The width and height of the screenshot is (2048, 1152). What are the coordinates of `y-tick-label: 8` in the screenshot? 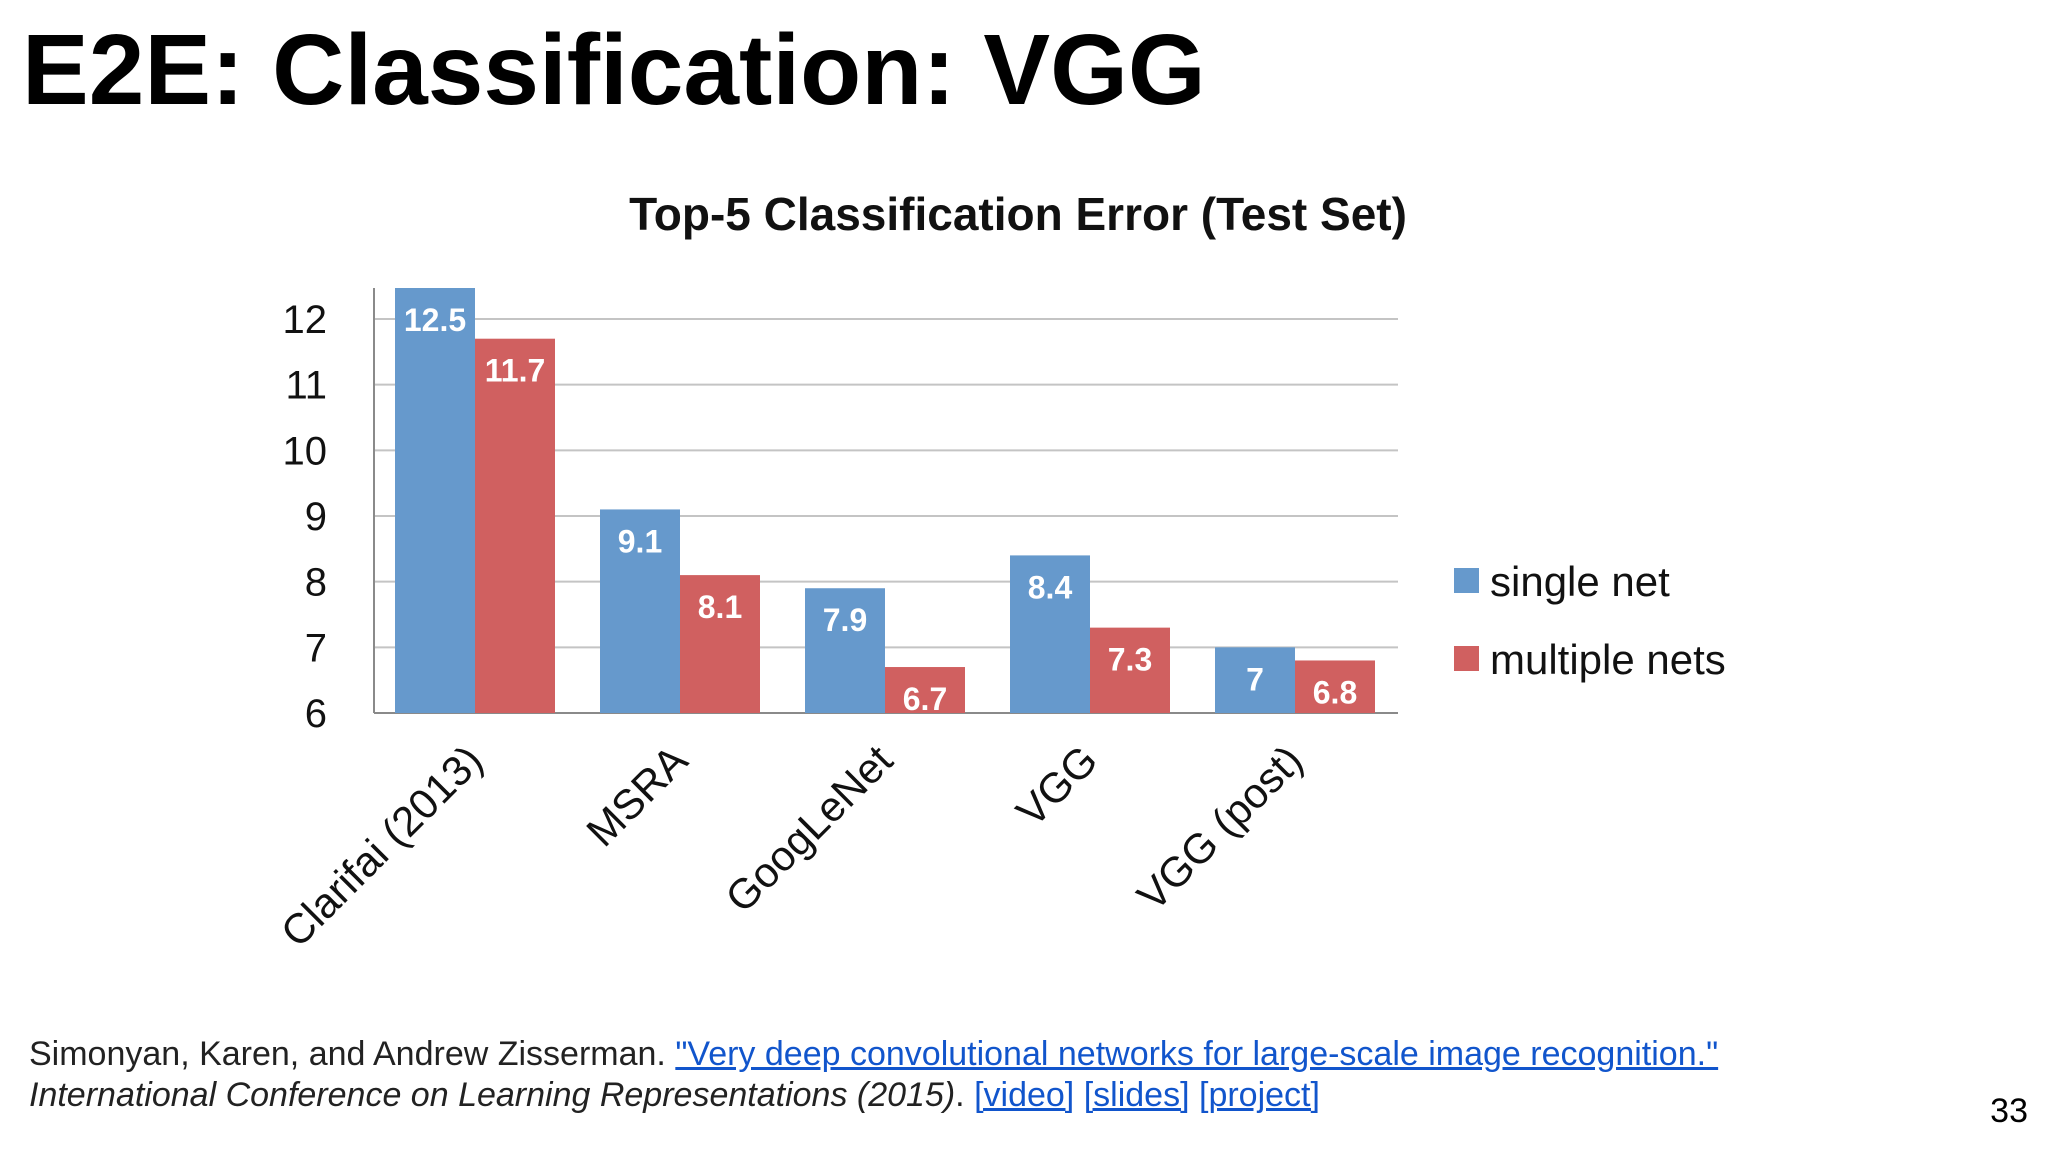 It's located at (316, 583).